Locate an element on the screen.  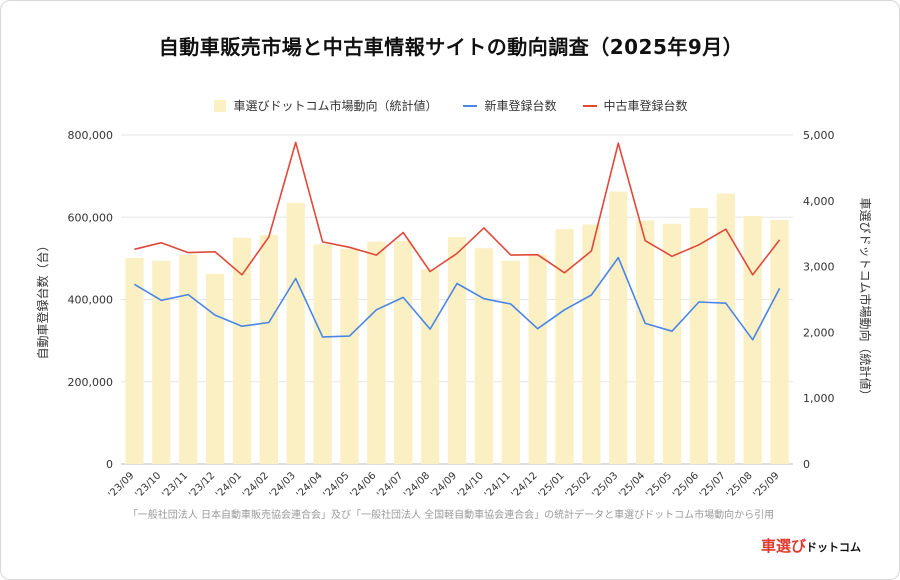
x-tick-label: '24/08 is located at coordinates (417, 485).